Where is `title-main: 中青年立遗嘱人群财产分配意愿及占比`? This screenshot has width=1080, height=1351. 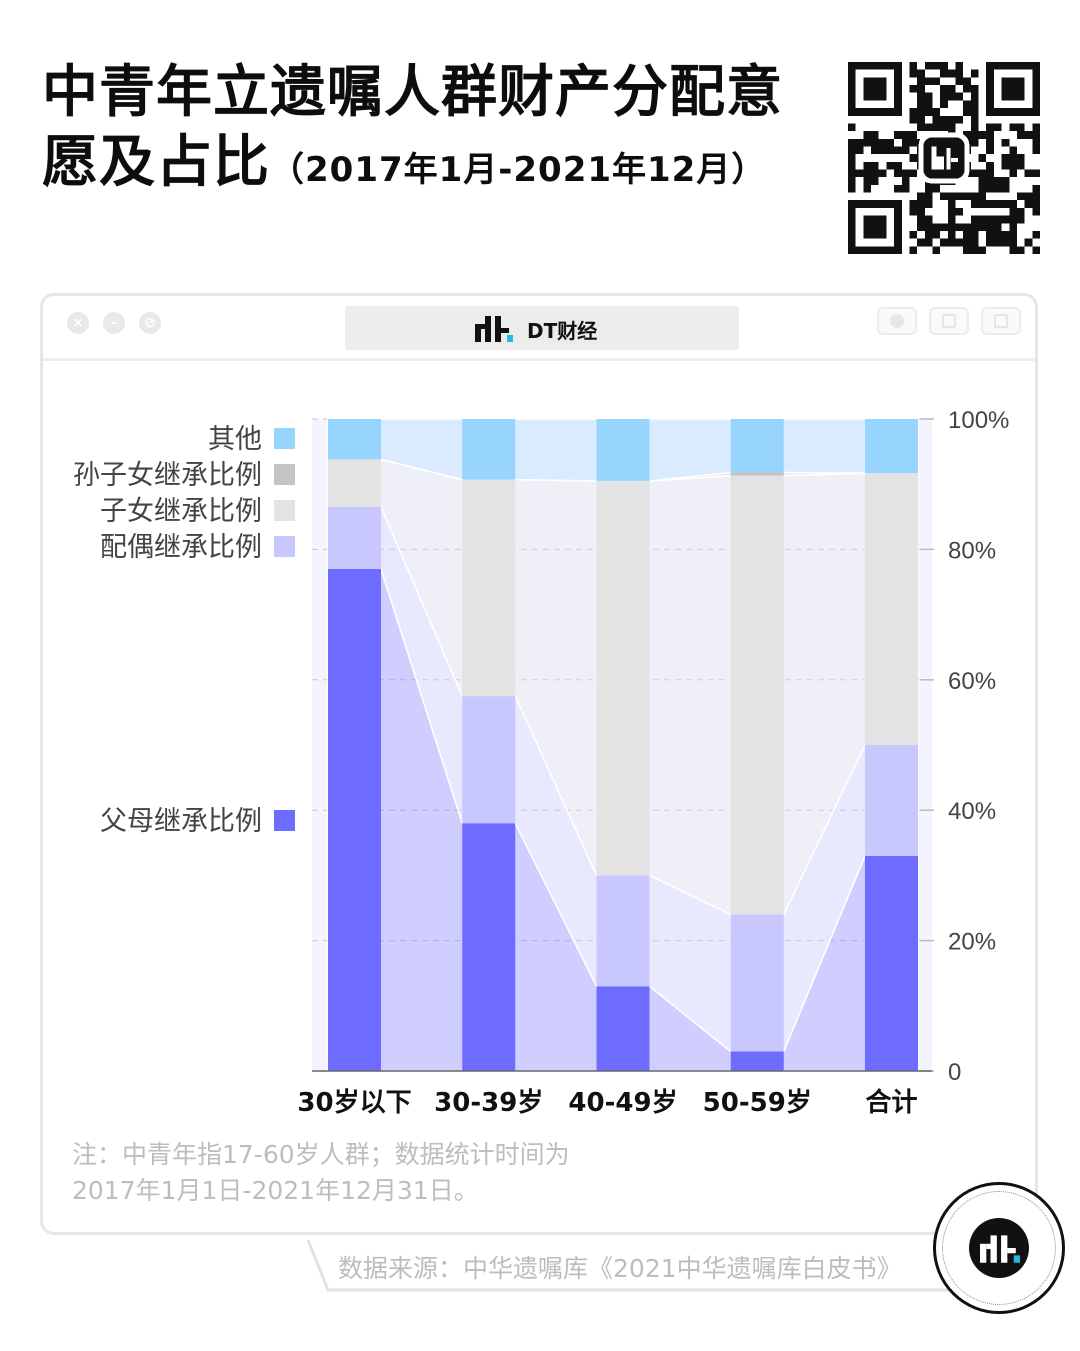
title-main: 中青年立遗嘱人群财产分配意愿及占比 is located at coordinates (412, 127).